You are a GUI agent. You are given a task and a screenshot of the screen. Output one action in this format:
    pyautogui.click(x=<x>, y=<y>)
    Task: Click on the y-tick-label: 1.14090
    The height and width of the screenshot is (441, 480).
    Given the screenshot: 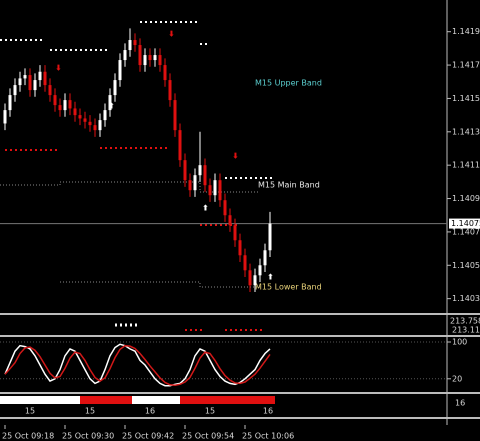 What is the action you would take?
    pyautogui.click(x=466, y=198)
    